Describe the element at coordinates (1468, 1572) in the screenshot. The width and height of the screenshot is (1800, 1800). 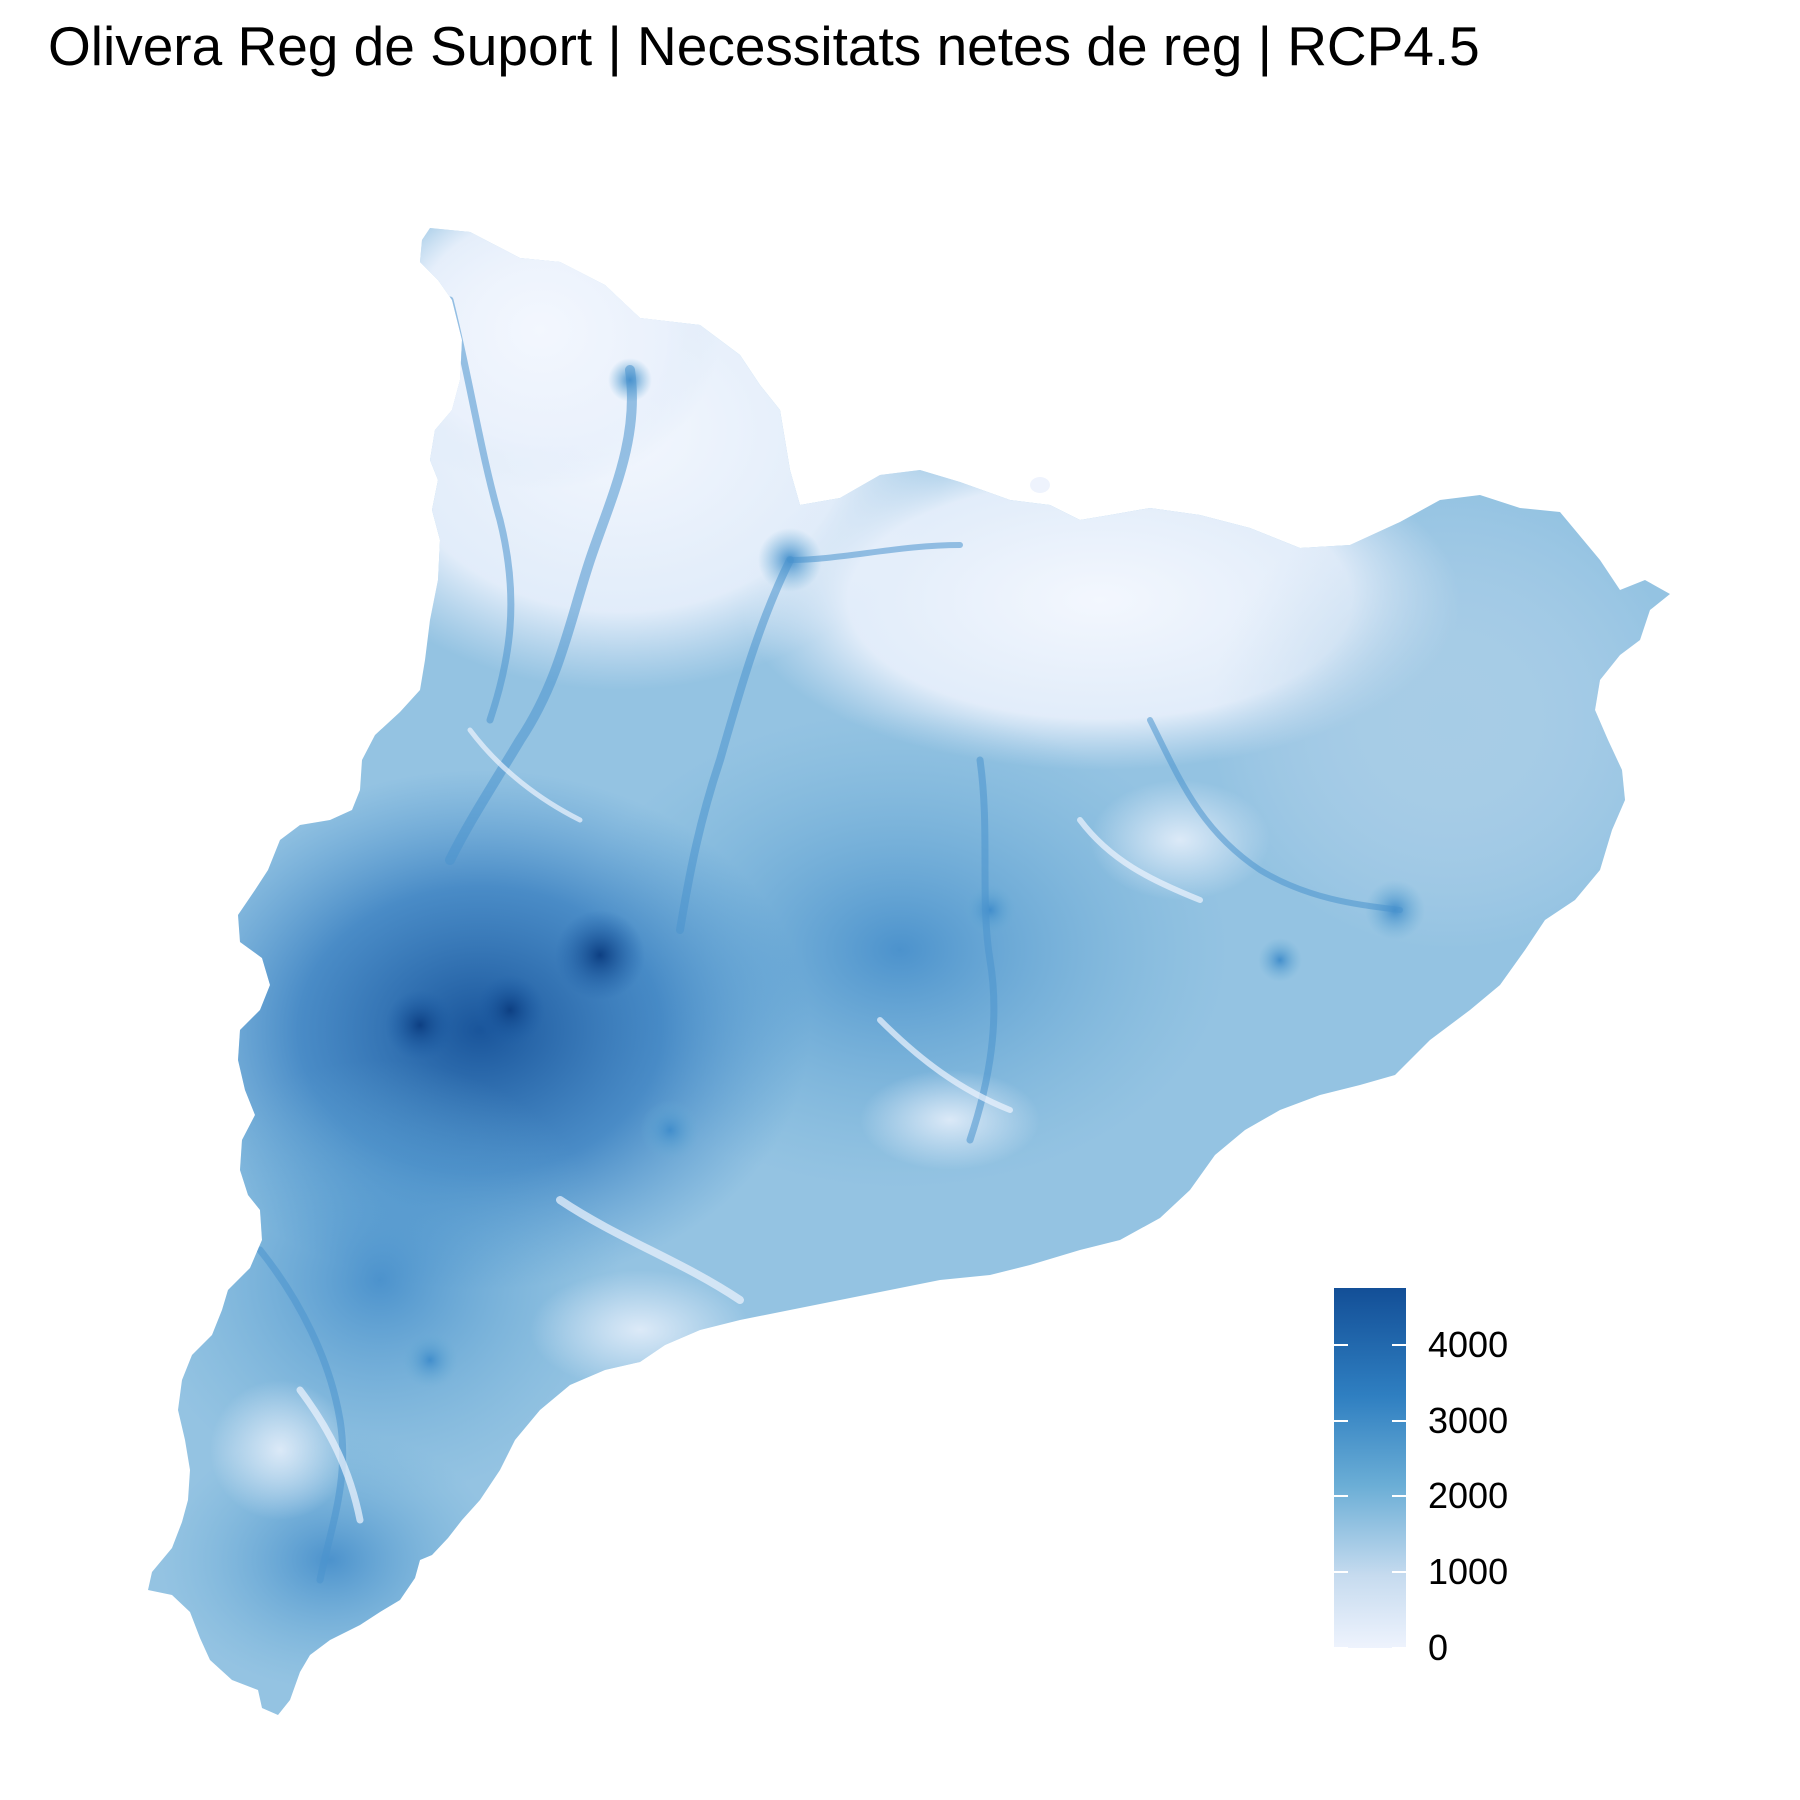
I see `legend-tick-label: 1000` at that location.